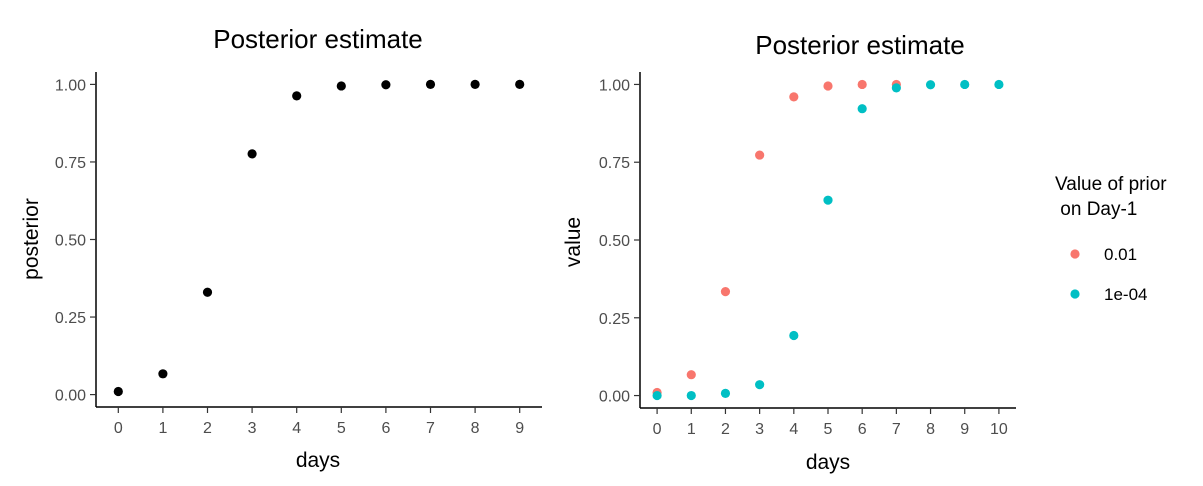 Image resolution: width=1203 pixels, height=486 pixels. Describe the element at coordinates (1120, 254) in the screenshot. I see `legend-label: 0.01` at that location.